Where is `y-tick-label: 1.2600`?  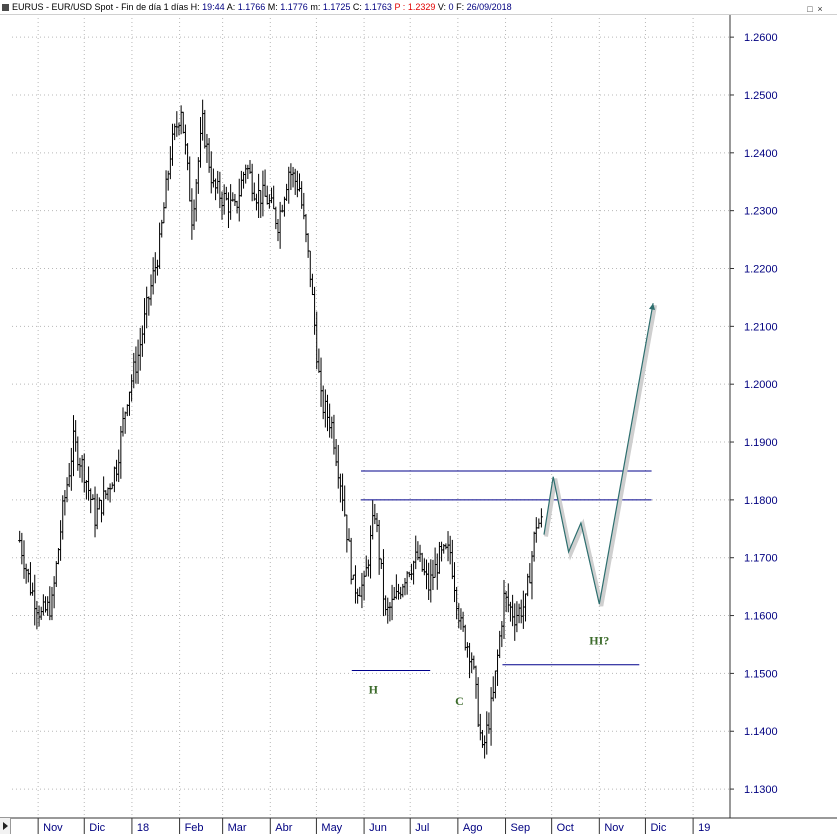 y-tick-label: 1.2600 is located at coordinates (761, 38).